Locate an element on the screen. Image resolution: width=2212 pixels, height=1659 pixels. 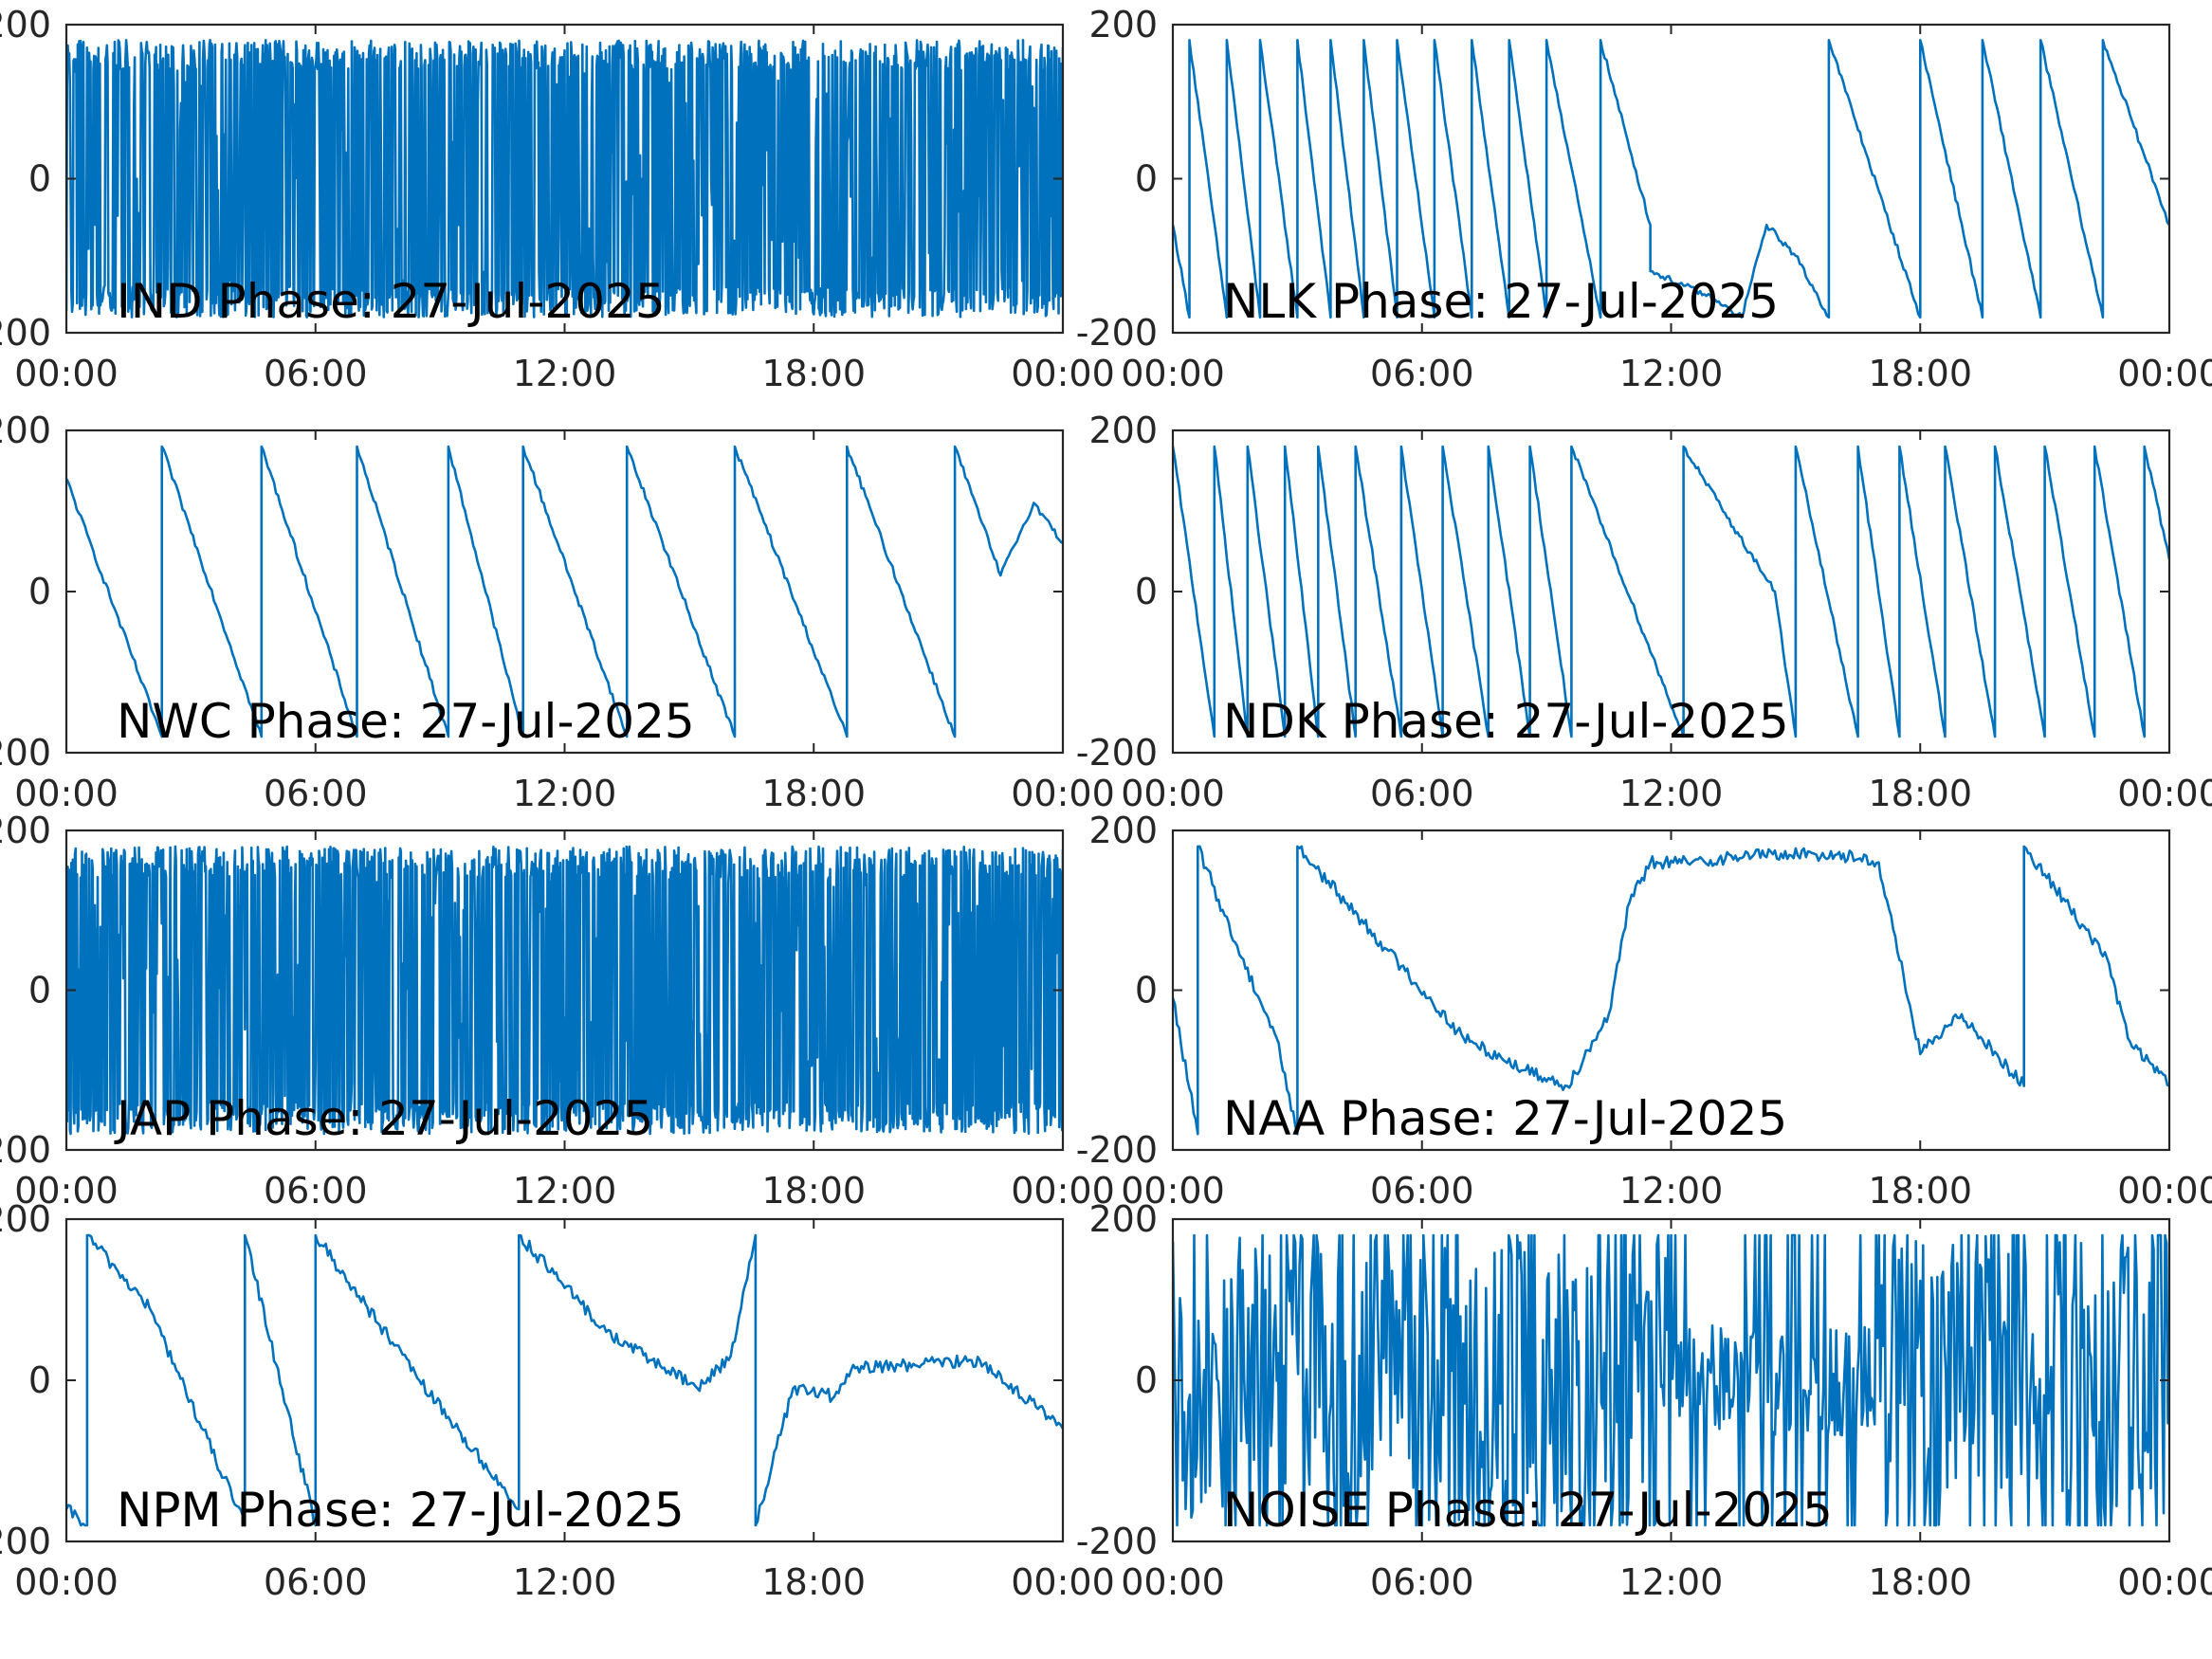
nlk-x-tick-label: 12:00 is located at coordinates (1671, 373).